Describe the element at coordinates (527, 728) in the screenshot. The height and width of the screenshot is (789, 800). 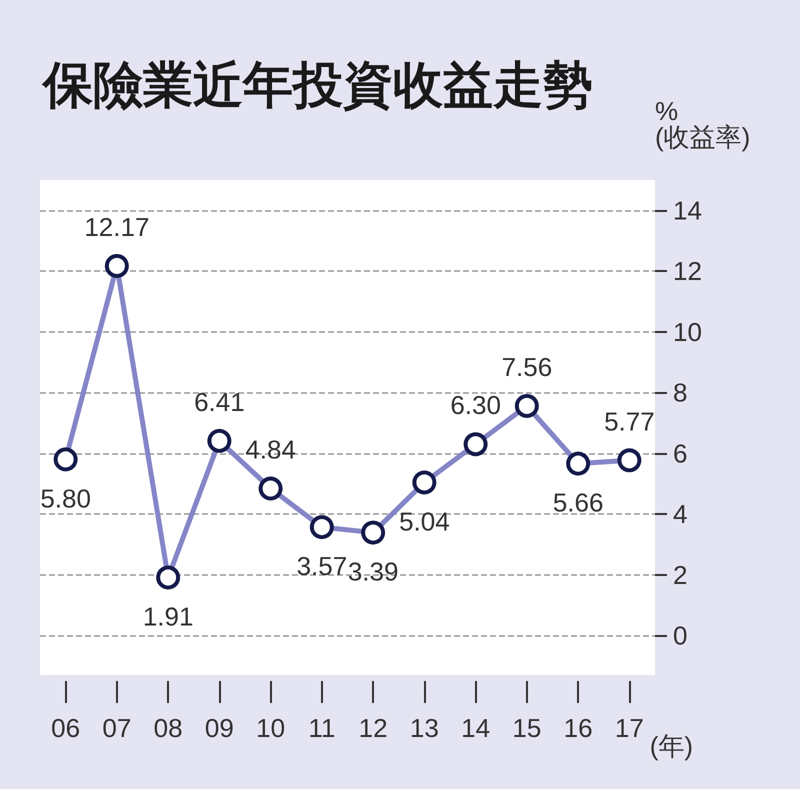
I see `x-tick-label: 15` at that location.